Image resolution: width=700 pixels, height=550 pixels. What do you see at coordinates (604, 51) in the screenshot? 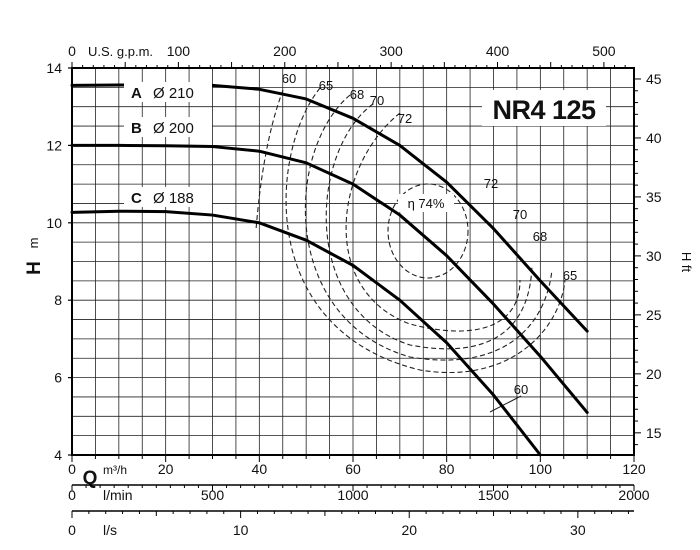
I see `top-tick-label: 500` at bounding box center [604, 51].